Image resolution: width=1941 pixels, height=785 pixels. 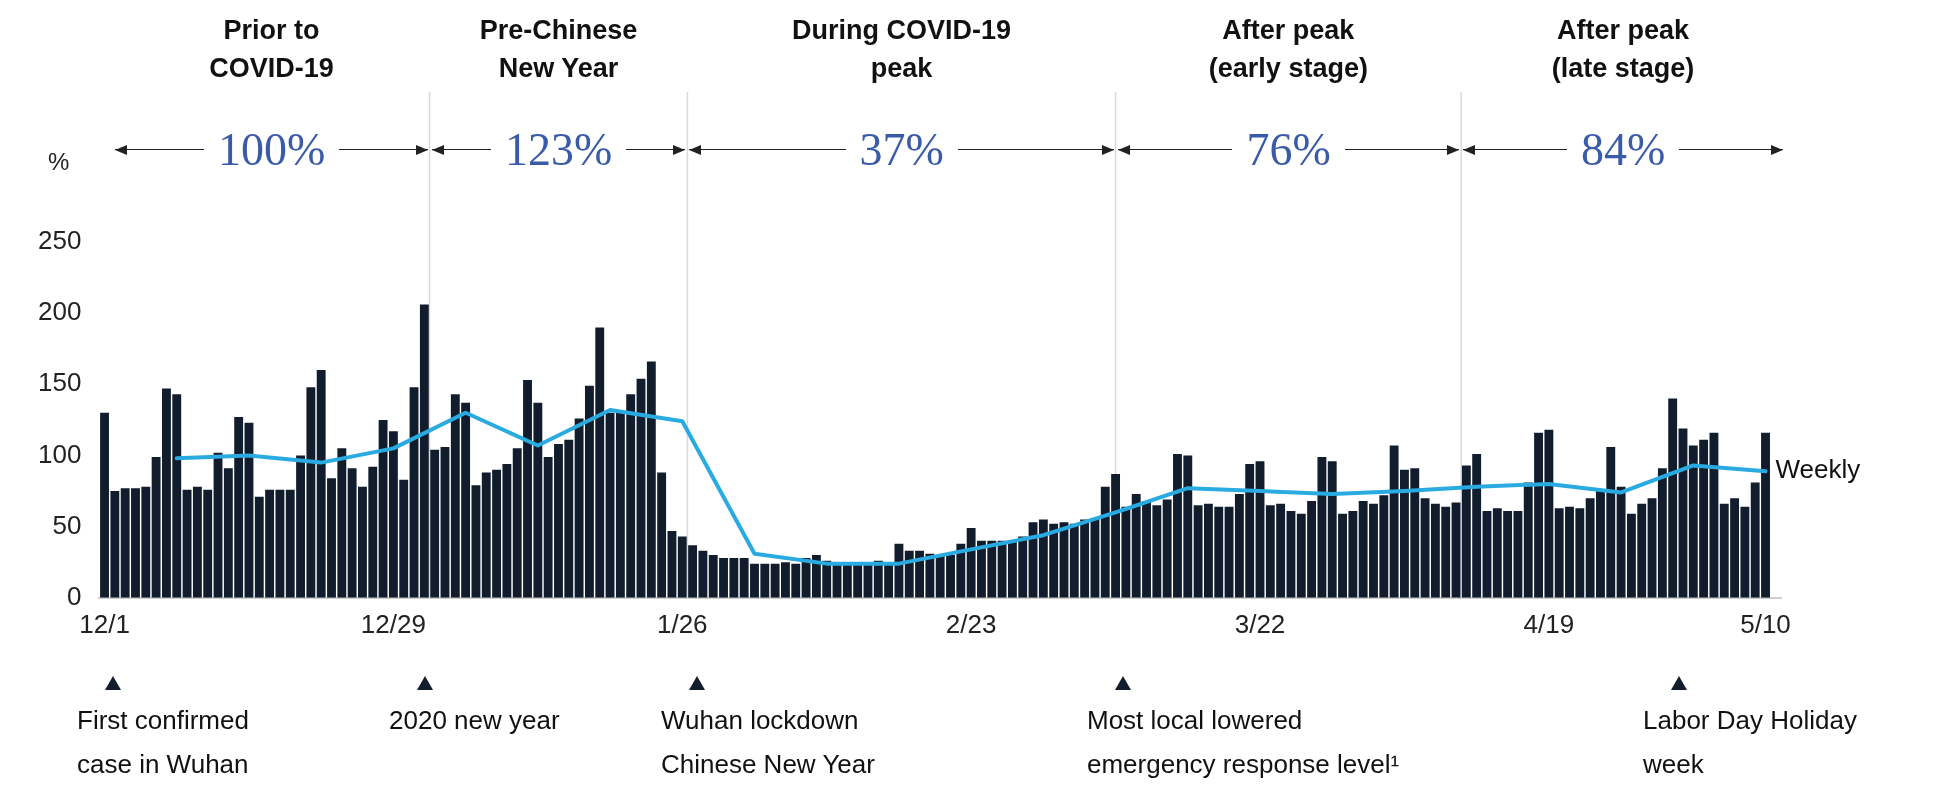 I want to click on x-tick-label: 12/1, so click(x=104, y=623).